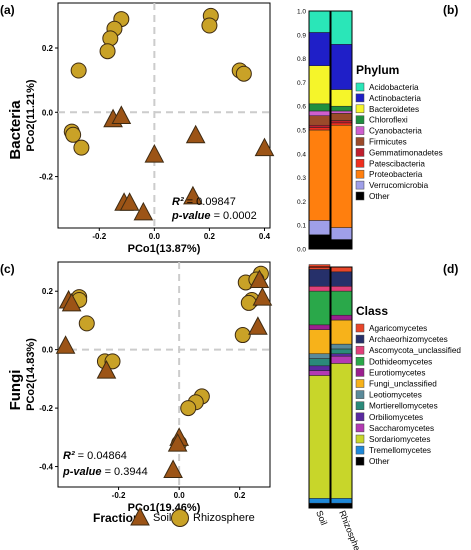 The image size is (471, 550). Describe the element at coordinates (377, 70) in the screenshot. I see `legend-title-phylum: Phylum` at that location.